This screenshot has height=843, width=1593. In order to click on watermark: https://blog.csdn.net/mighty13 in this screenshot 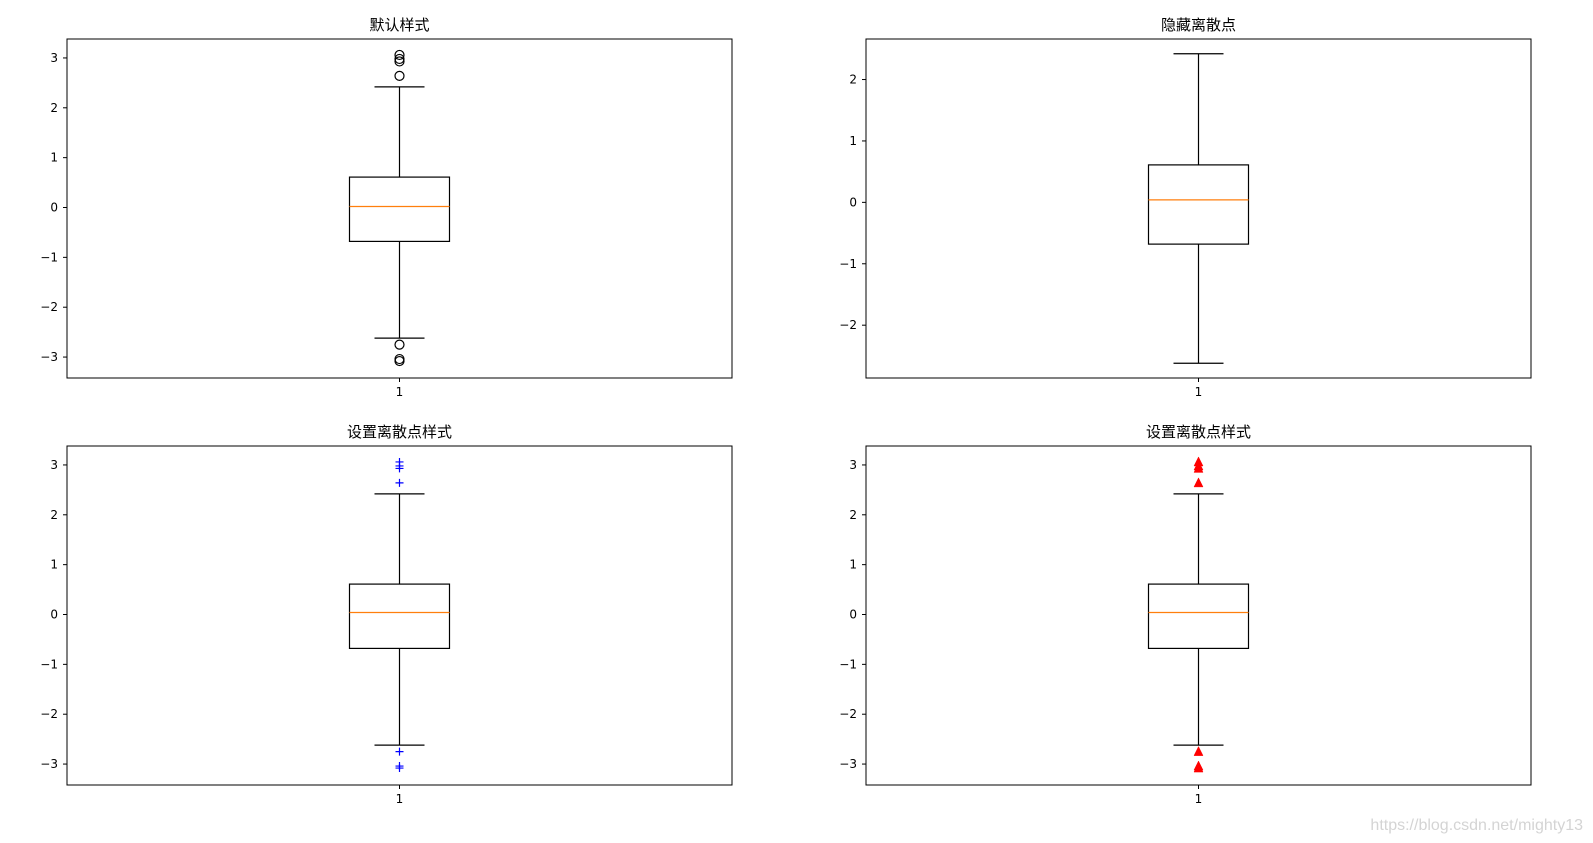, I will do `click(1476, 825)`.